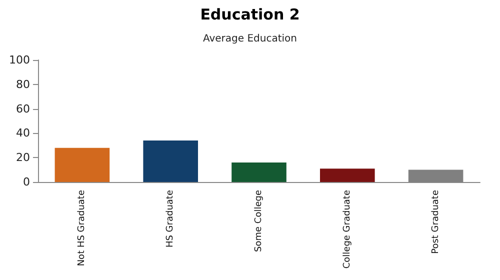 Image resolution: width=500 pixels, height=280 pixels. Describe the element at coordinates (19, 60) in the screenshot. I see `y-tick-label: 100` at that location.